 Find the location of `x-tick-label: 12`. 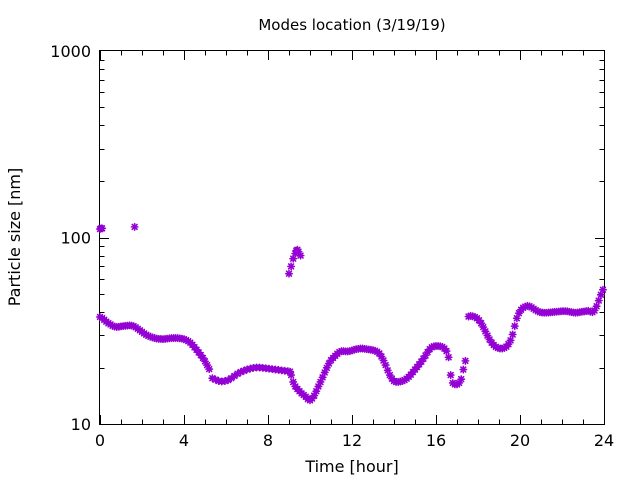

x-tick-label: 12 is located at coordinates (352, 440).